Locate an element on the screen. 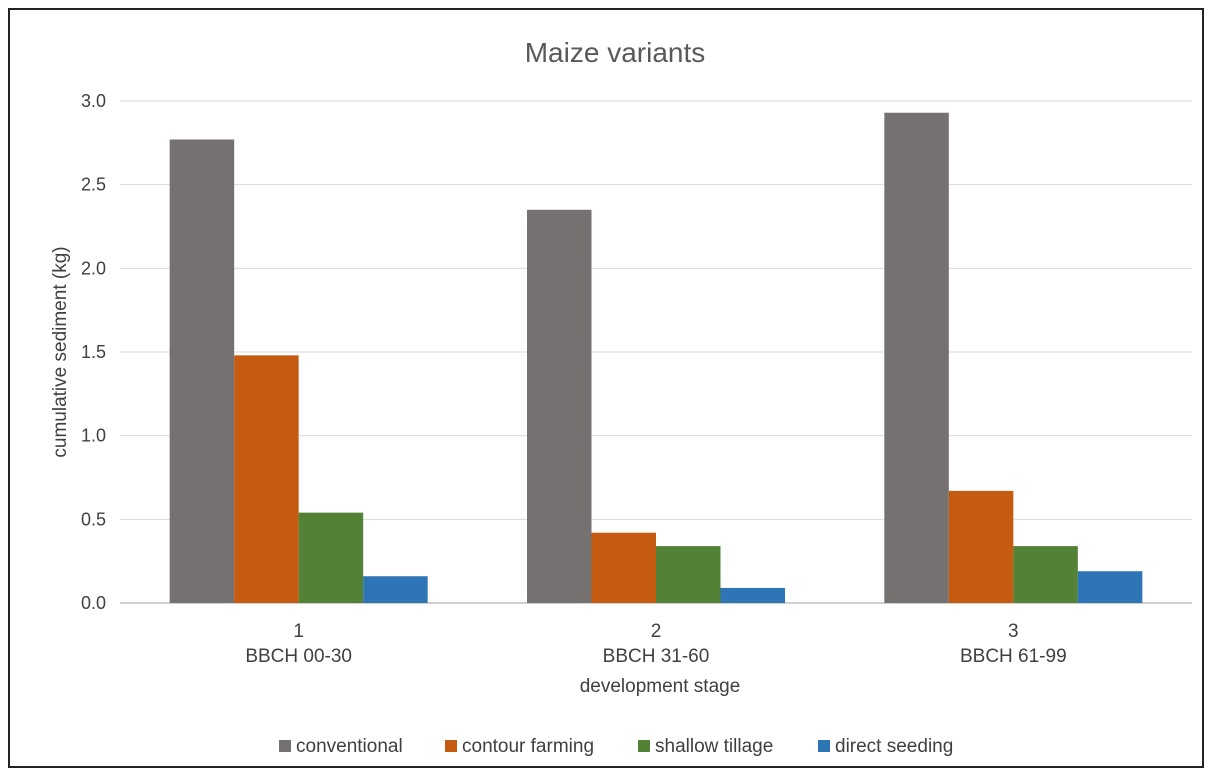 This screenshot has height=780, width=1215. legend-label: direct seeding is located at coordinates (894, 746).